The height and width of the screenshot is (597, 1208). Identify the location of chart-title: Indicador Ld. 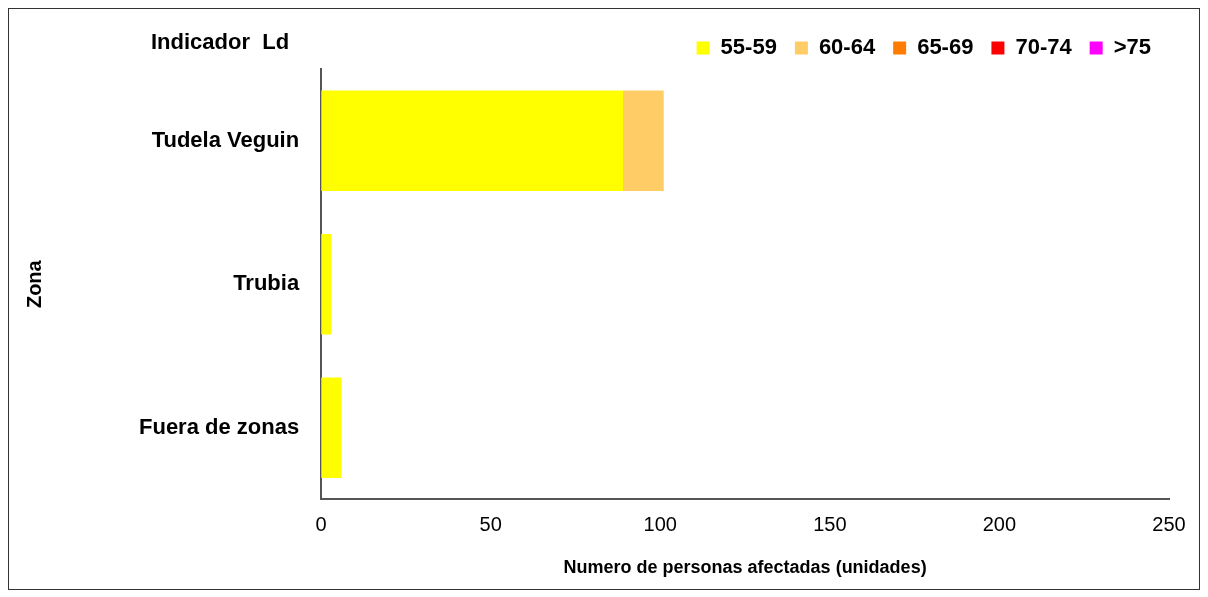
(220, 42).